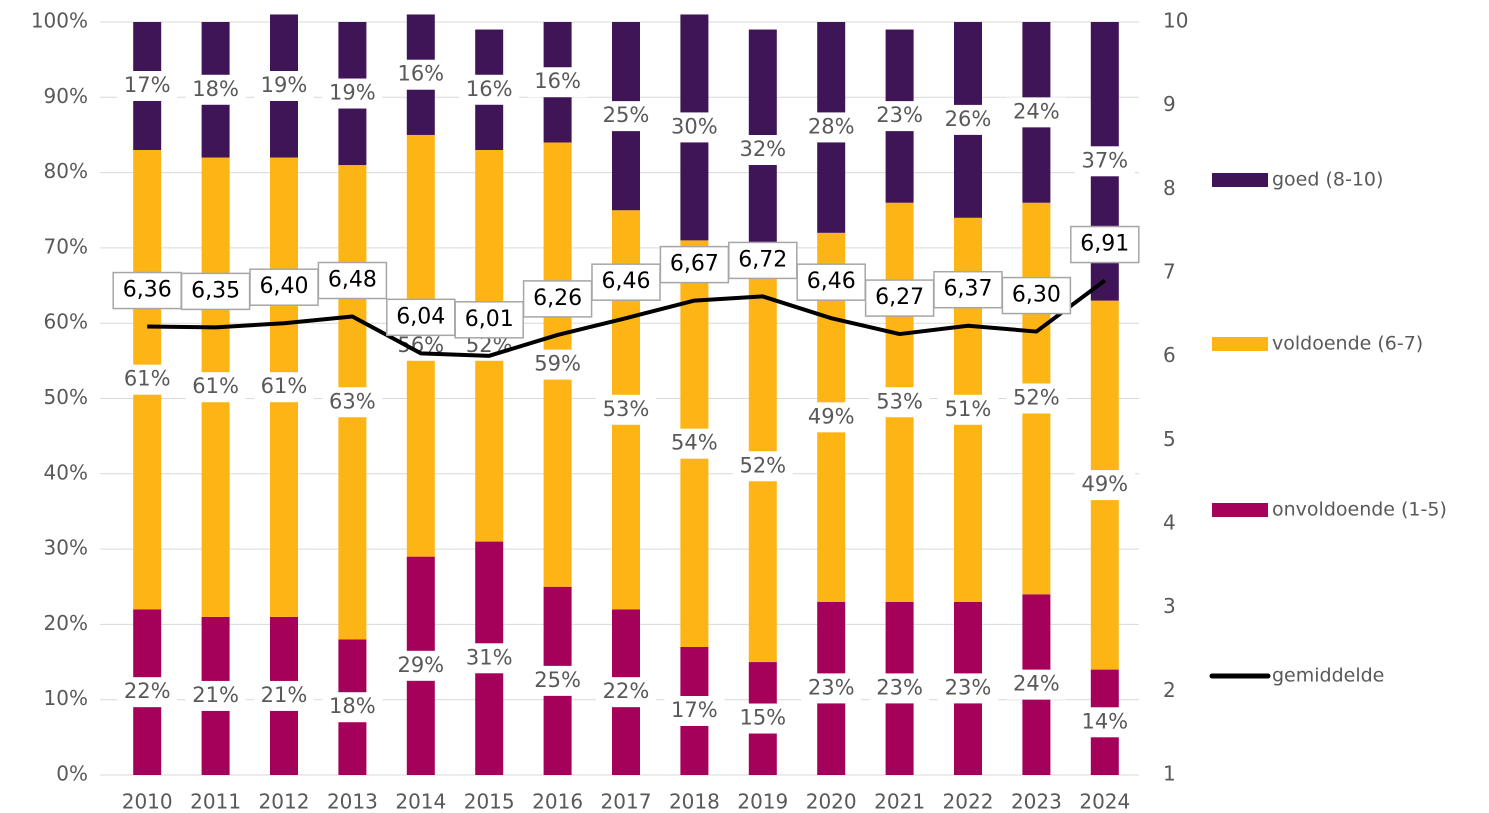 This screenshot has width=1489, height=813. What do you see at coordinates (66, 548) in the screenshot?
I see `y-tick-label: 30%` at bounding box center [66, 548].